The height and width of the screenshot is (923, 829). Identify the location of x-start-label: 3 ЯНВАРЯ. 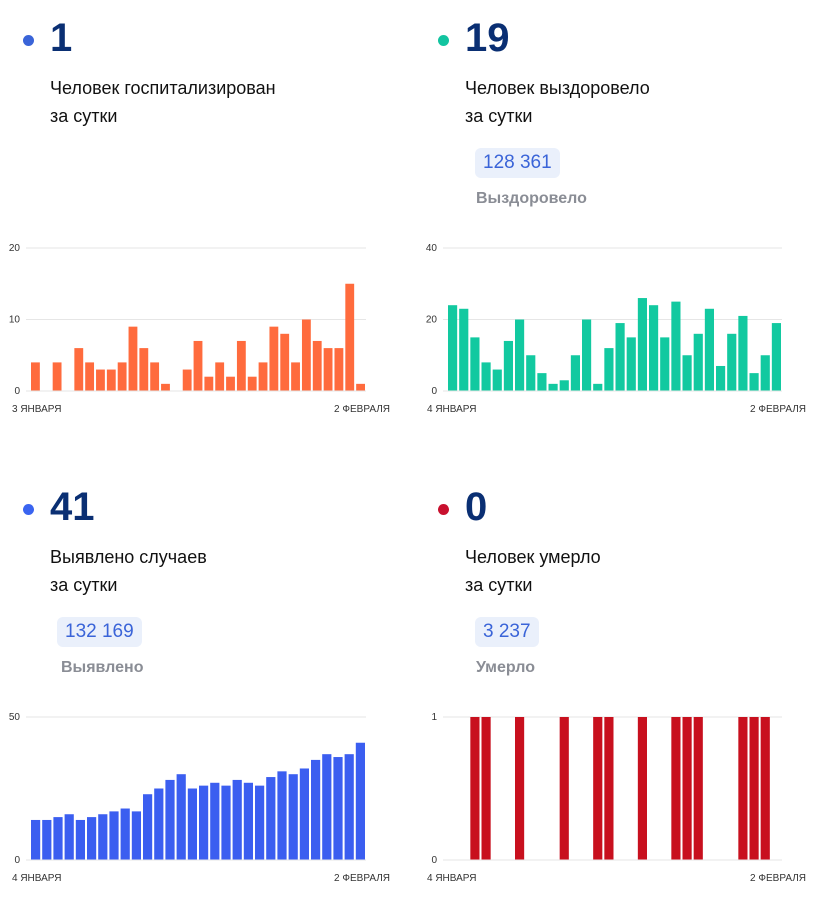
(36, 409).